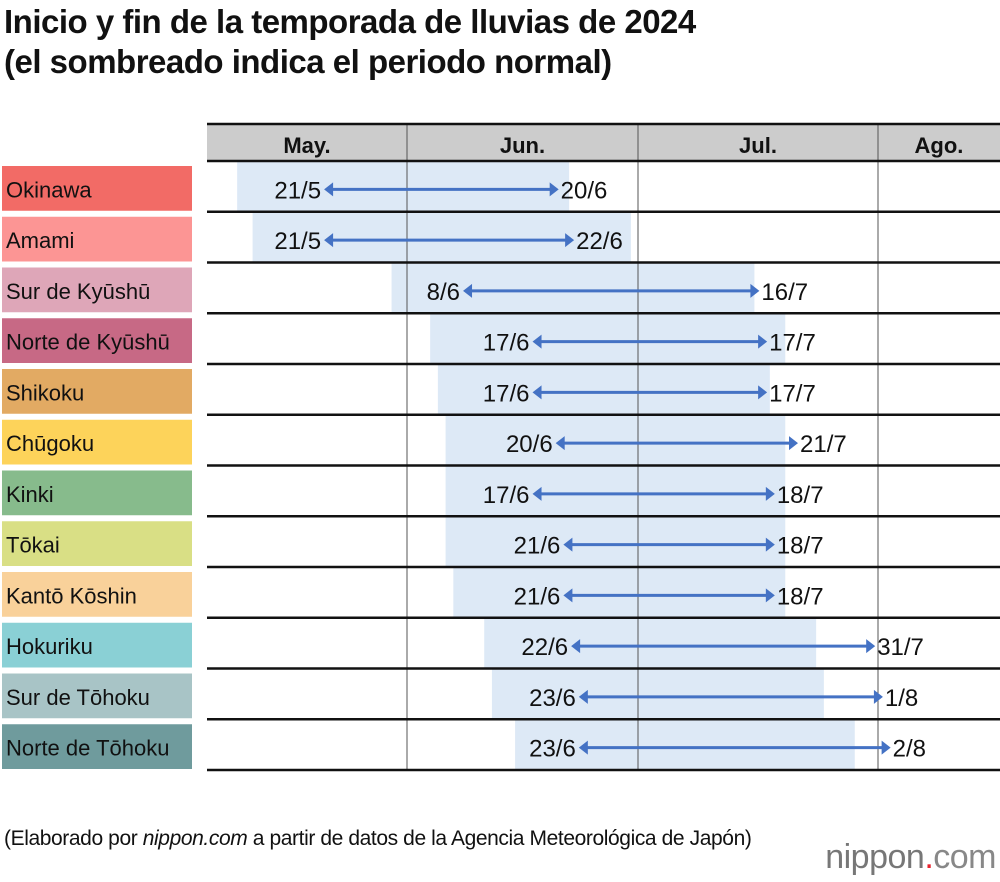 The image size is (1000, 882). I want to click on region-label: Tōkai, so click(33, 545).